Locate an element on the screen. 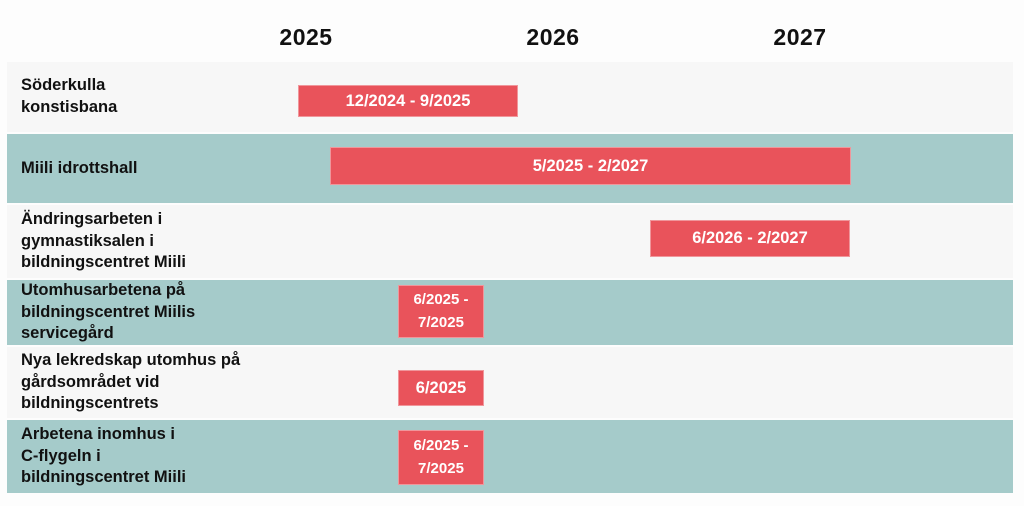 The width and height of the screenshot is (1024, 506). task-bar: 6/2026 - 2/2027 is located at coordinates (750, 238).